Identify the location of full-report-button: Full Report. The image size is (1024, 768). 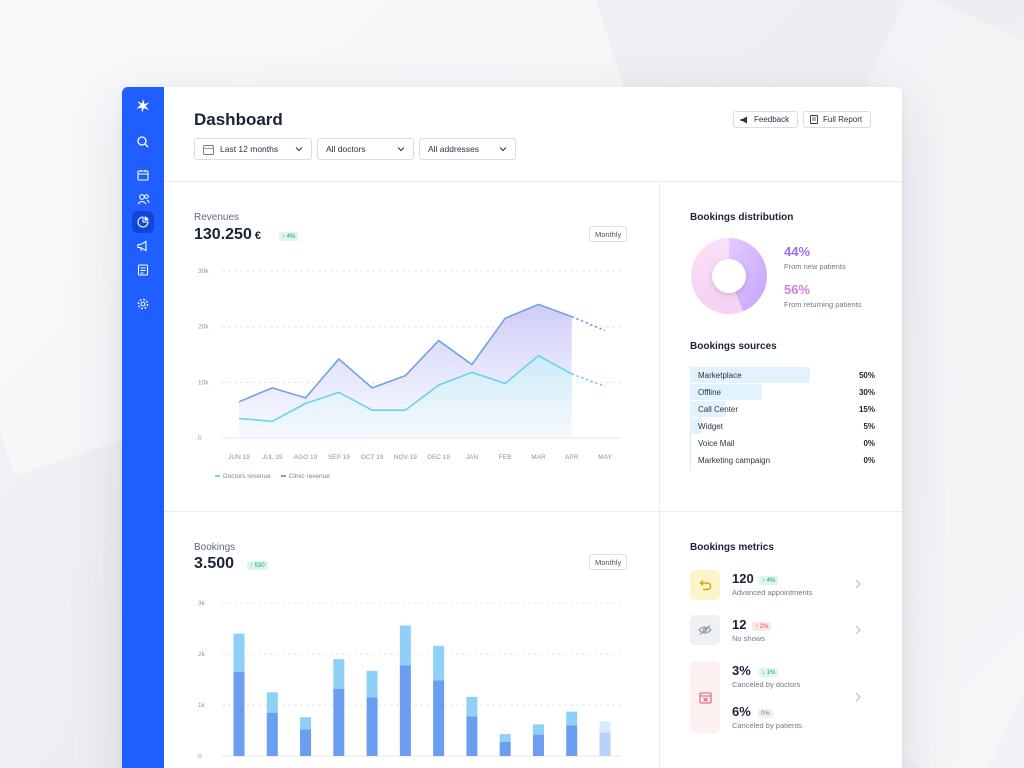
(837, 119).